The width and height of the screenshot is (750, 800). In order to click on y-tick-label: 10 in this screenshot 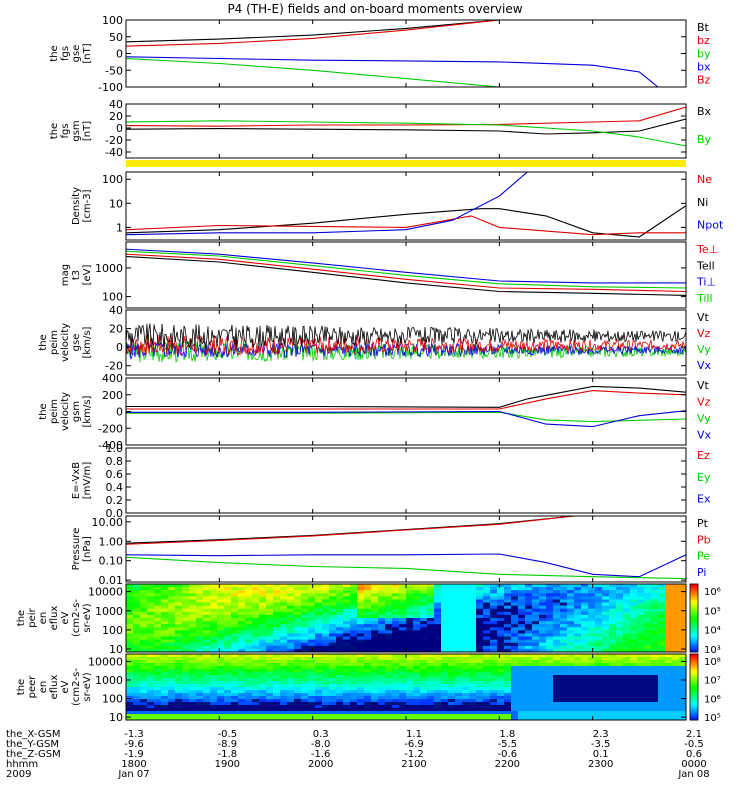, I will do `click(116, 717)`.